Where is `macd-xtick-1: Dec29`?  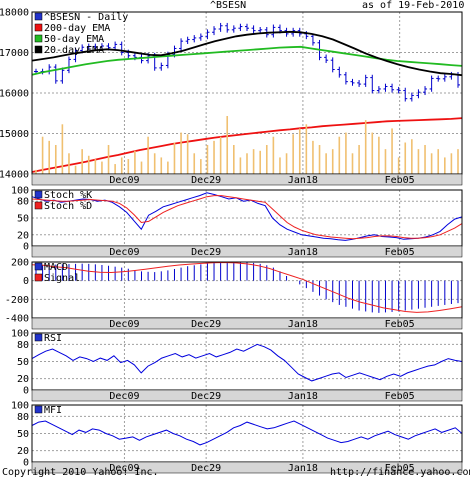
macd-xtick-1: Dec29 is located at coordinates (206, 324).